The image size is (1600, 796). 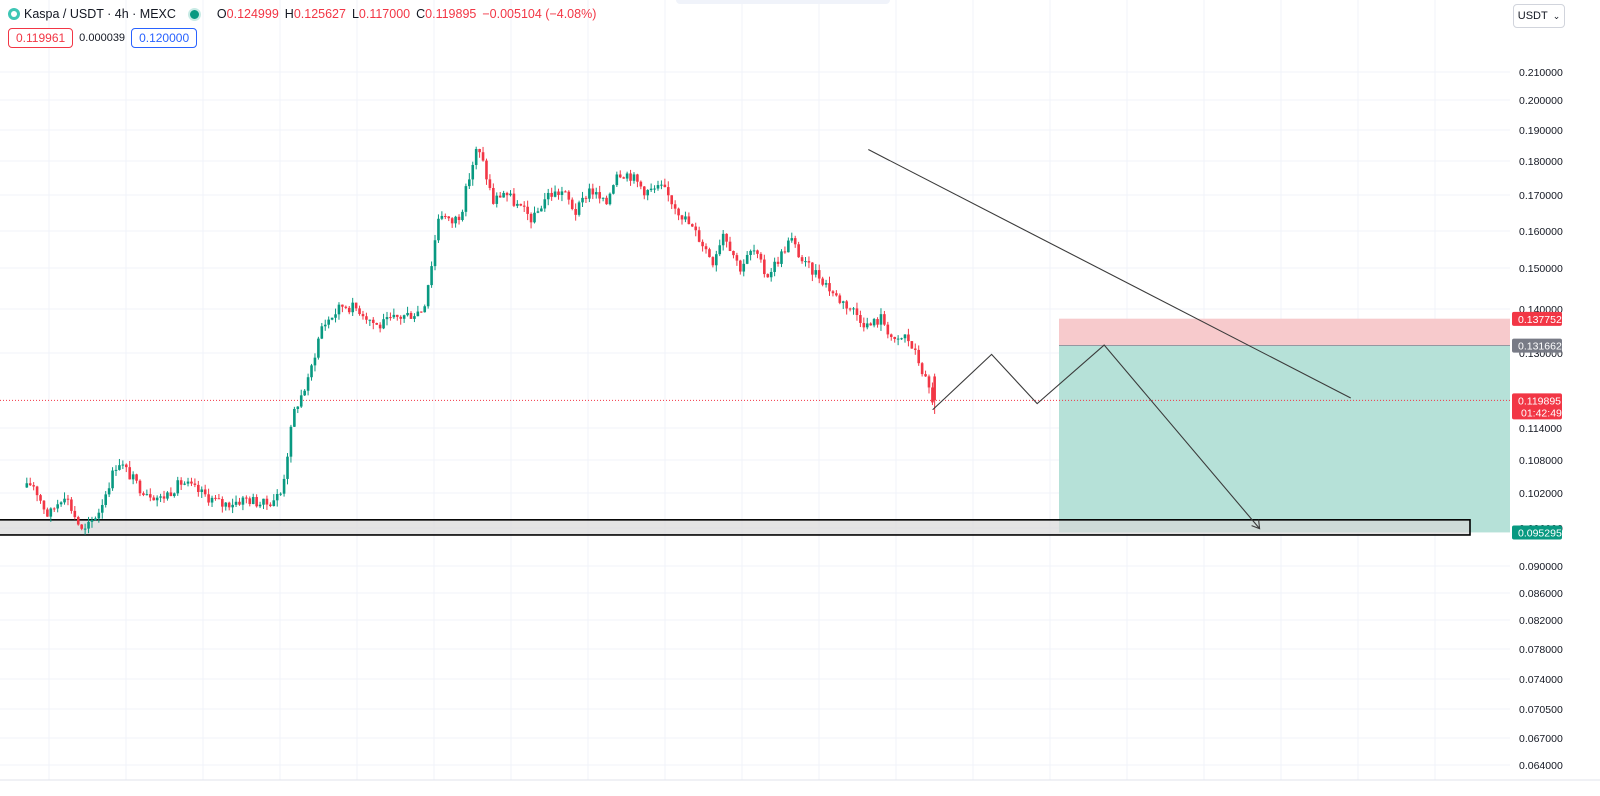 What do you see at coordinates (1541, 567) in the screenshot?
I see `price-axis-tick-label: 0.090000` at bounding box center [1541, 567].